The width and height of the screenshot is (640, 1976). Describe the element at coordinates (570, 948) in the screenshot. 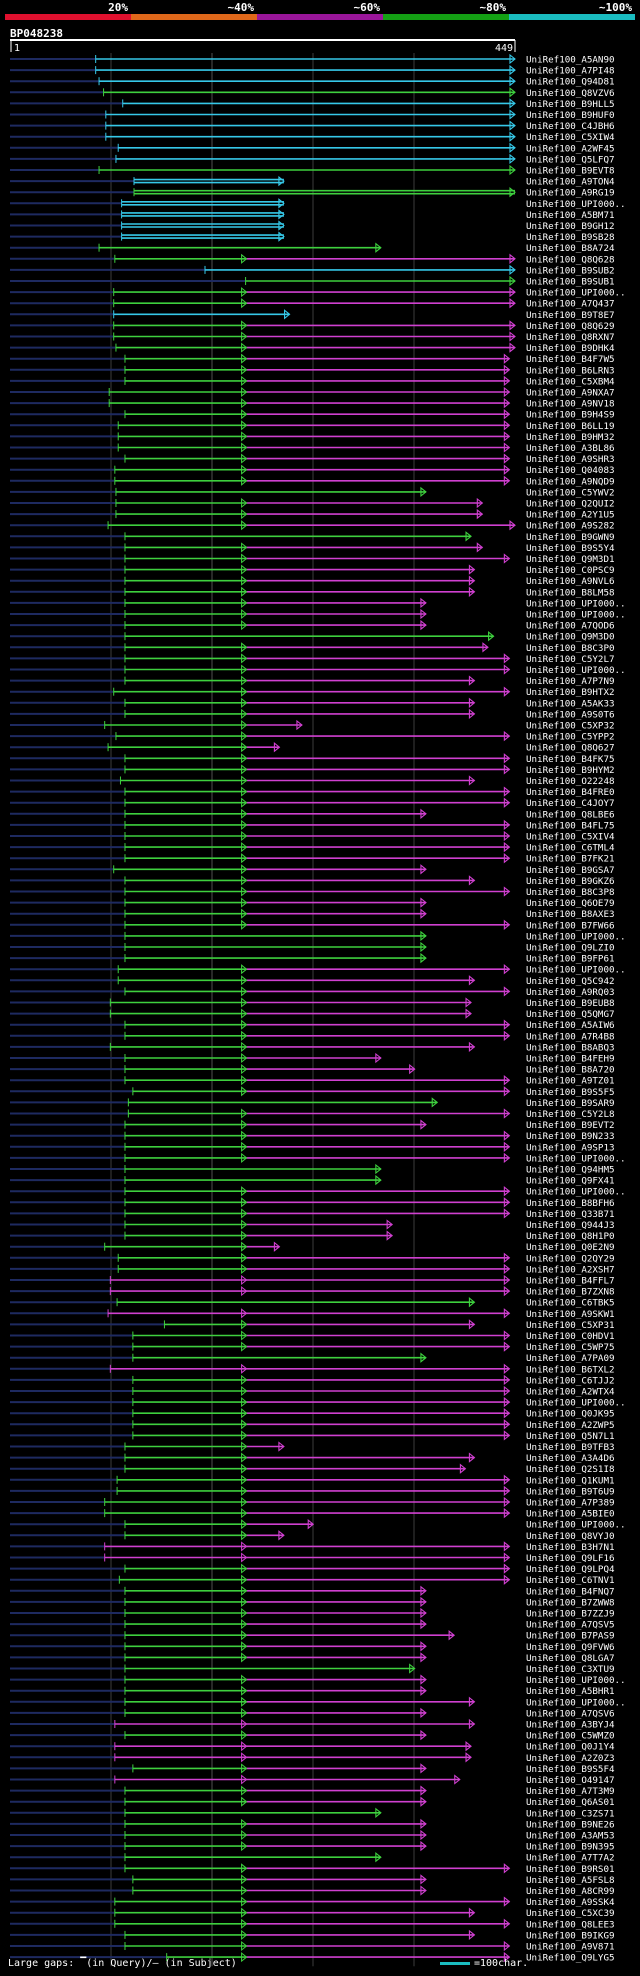

I see `hit-label: UniRef100_Q9LZI0` at that location.